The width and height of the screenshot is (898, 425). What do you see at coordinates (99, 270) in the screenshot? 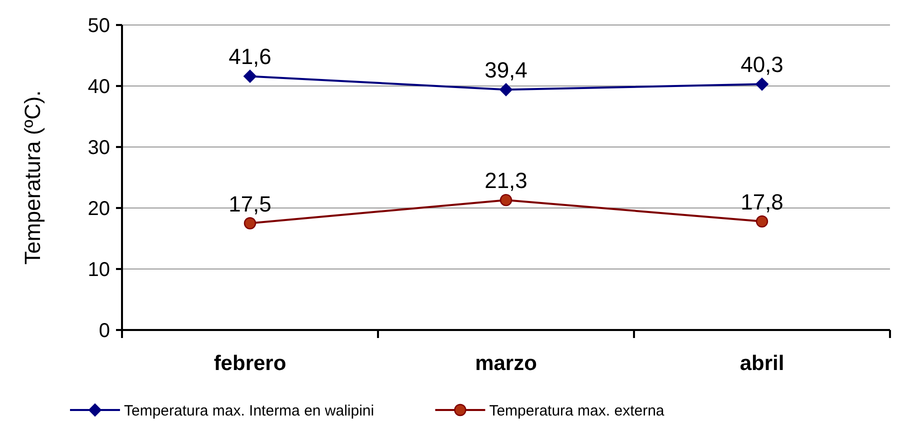
I see `y-tick-label: 10` at bounding box center [99, 270].